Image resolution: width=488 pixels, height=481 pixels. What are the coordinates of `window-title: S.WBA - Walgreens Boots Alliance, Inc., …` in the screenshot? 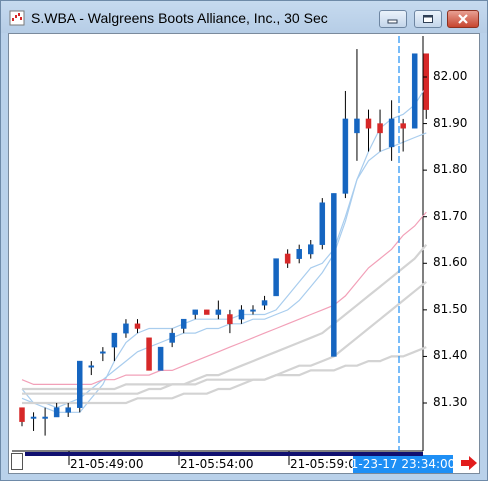 It's located at (179, 18).